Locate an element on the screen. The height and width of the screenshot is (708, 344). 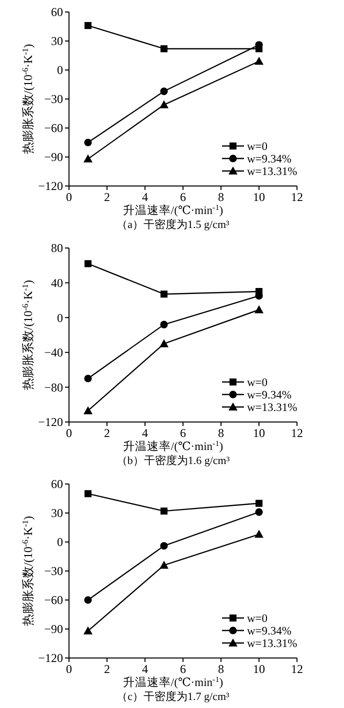
y-tick-label: 80 is located at coordinates (57, 248).